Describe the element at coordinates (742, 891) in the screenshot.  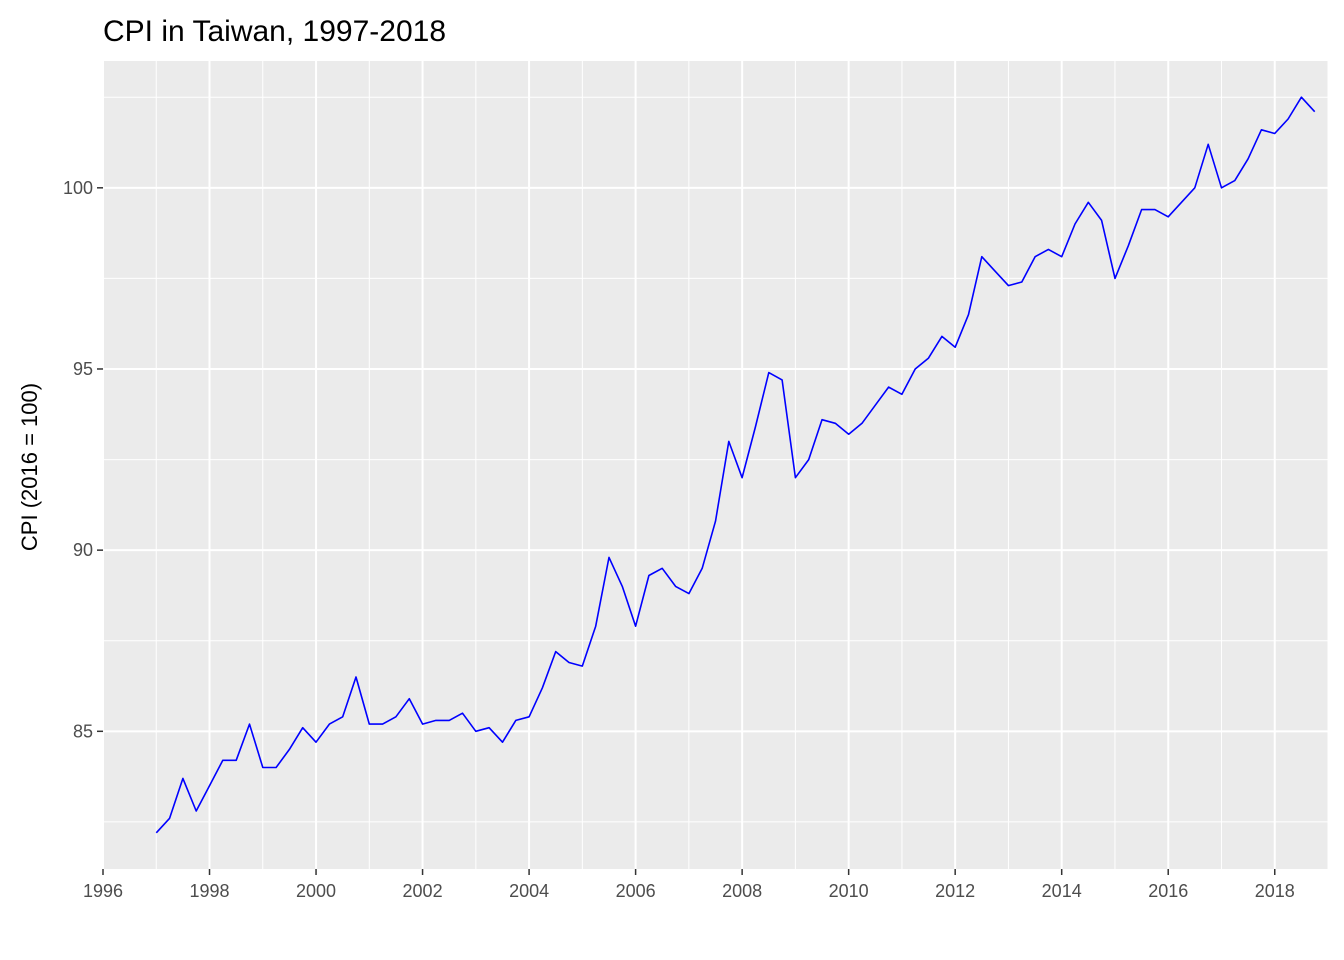
I see `x-tick-label: 2008` at that location.